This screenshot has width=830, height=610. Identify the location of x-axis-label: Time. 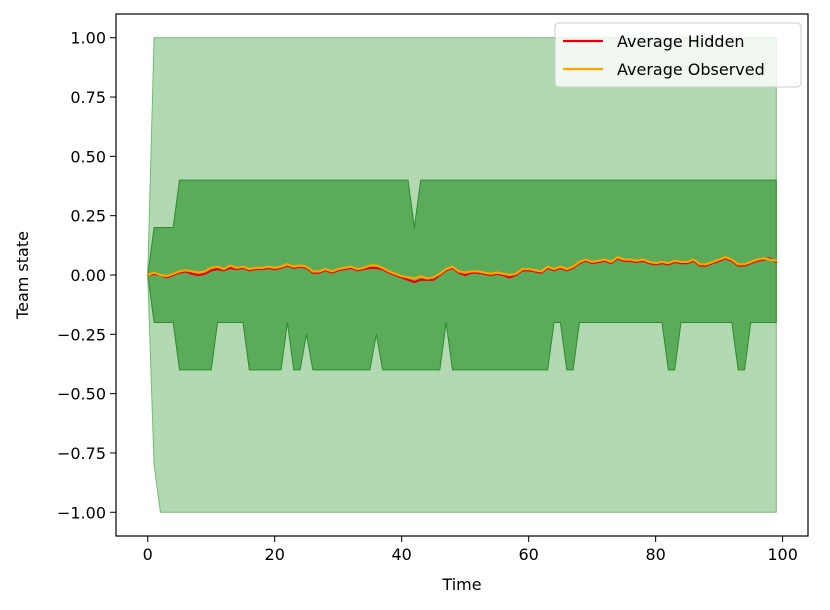
(461, 584).